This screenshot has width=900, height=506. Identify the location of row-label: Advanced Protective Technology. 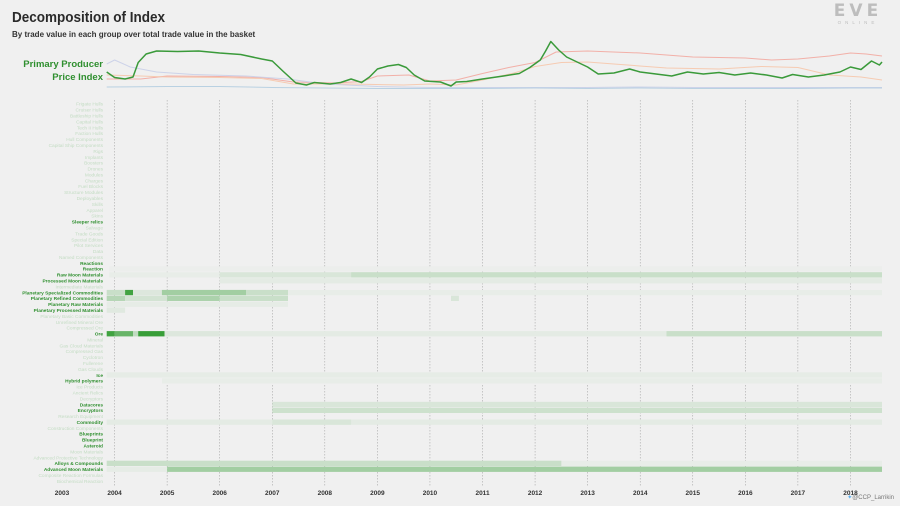
(68, 458).